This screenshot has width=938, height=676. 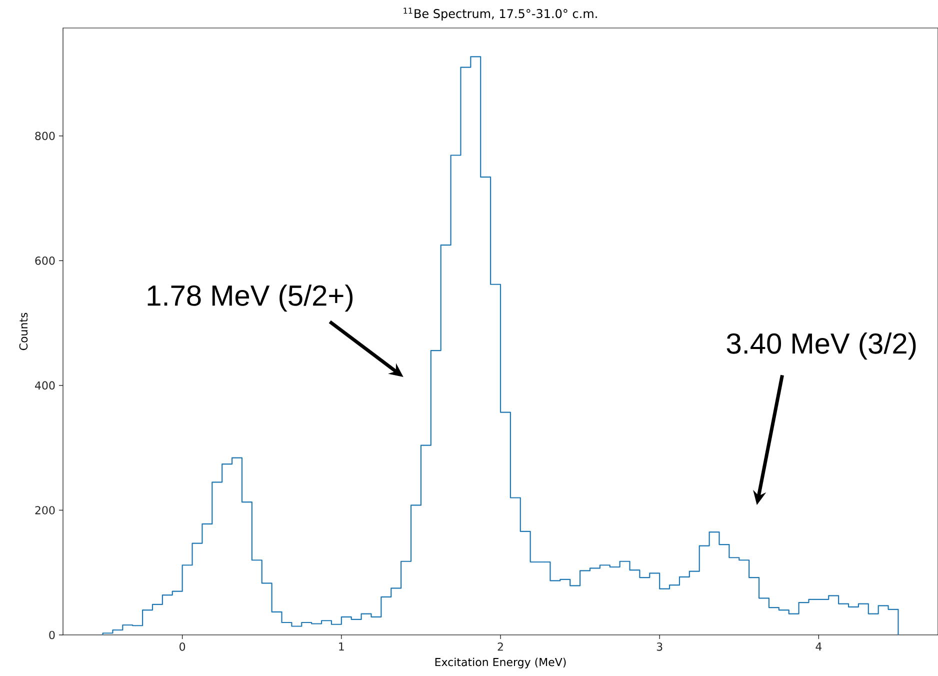 I want to click on x-tick-label: 2, so click(x=500, y=646).